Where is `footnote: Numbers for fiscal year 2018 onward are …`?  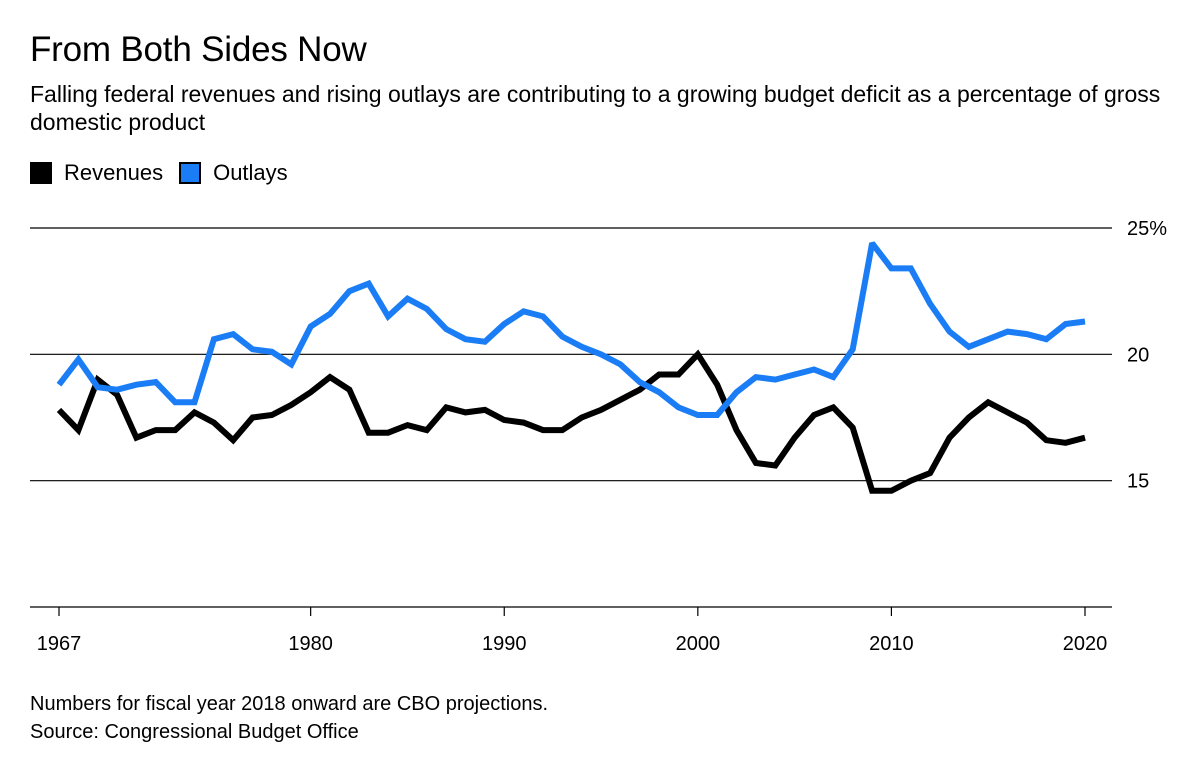
footnote: Numbers for fiscal year 2018 onward are … is located at coordinates (289, 718).